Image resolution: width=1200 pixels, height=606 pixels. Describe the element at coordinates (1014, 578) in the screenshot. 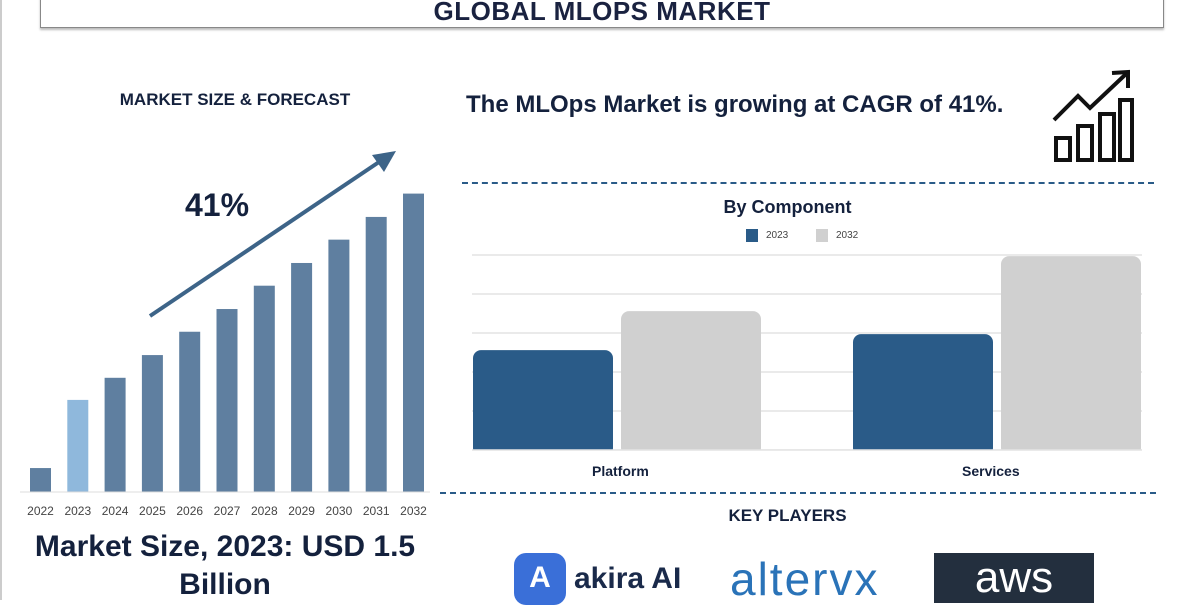

I see `logo-aws: aws` at that location.